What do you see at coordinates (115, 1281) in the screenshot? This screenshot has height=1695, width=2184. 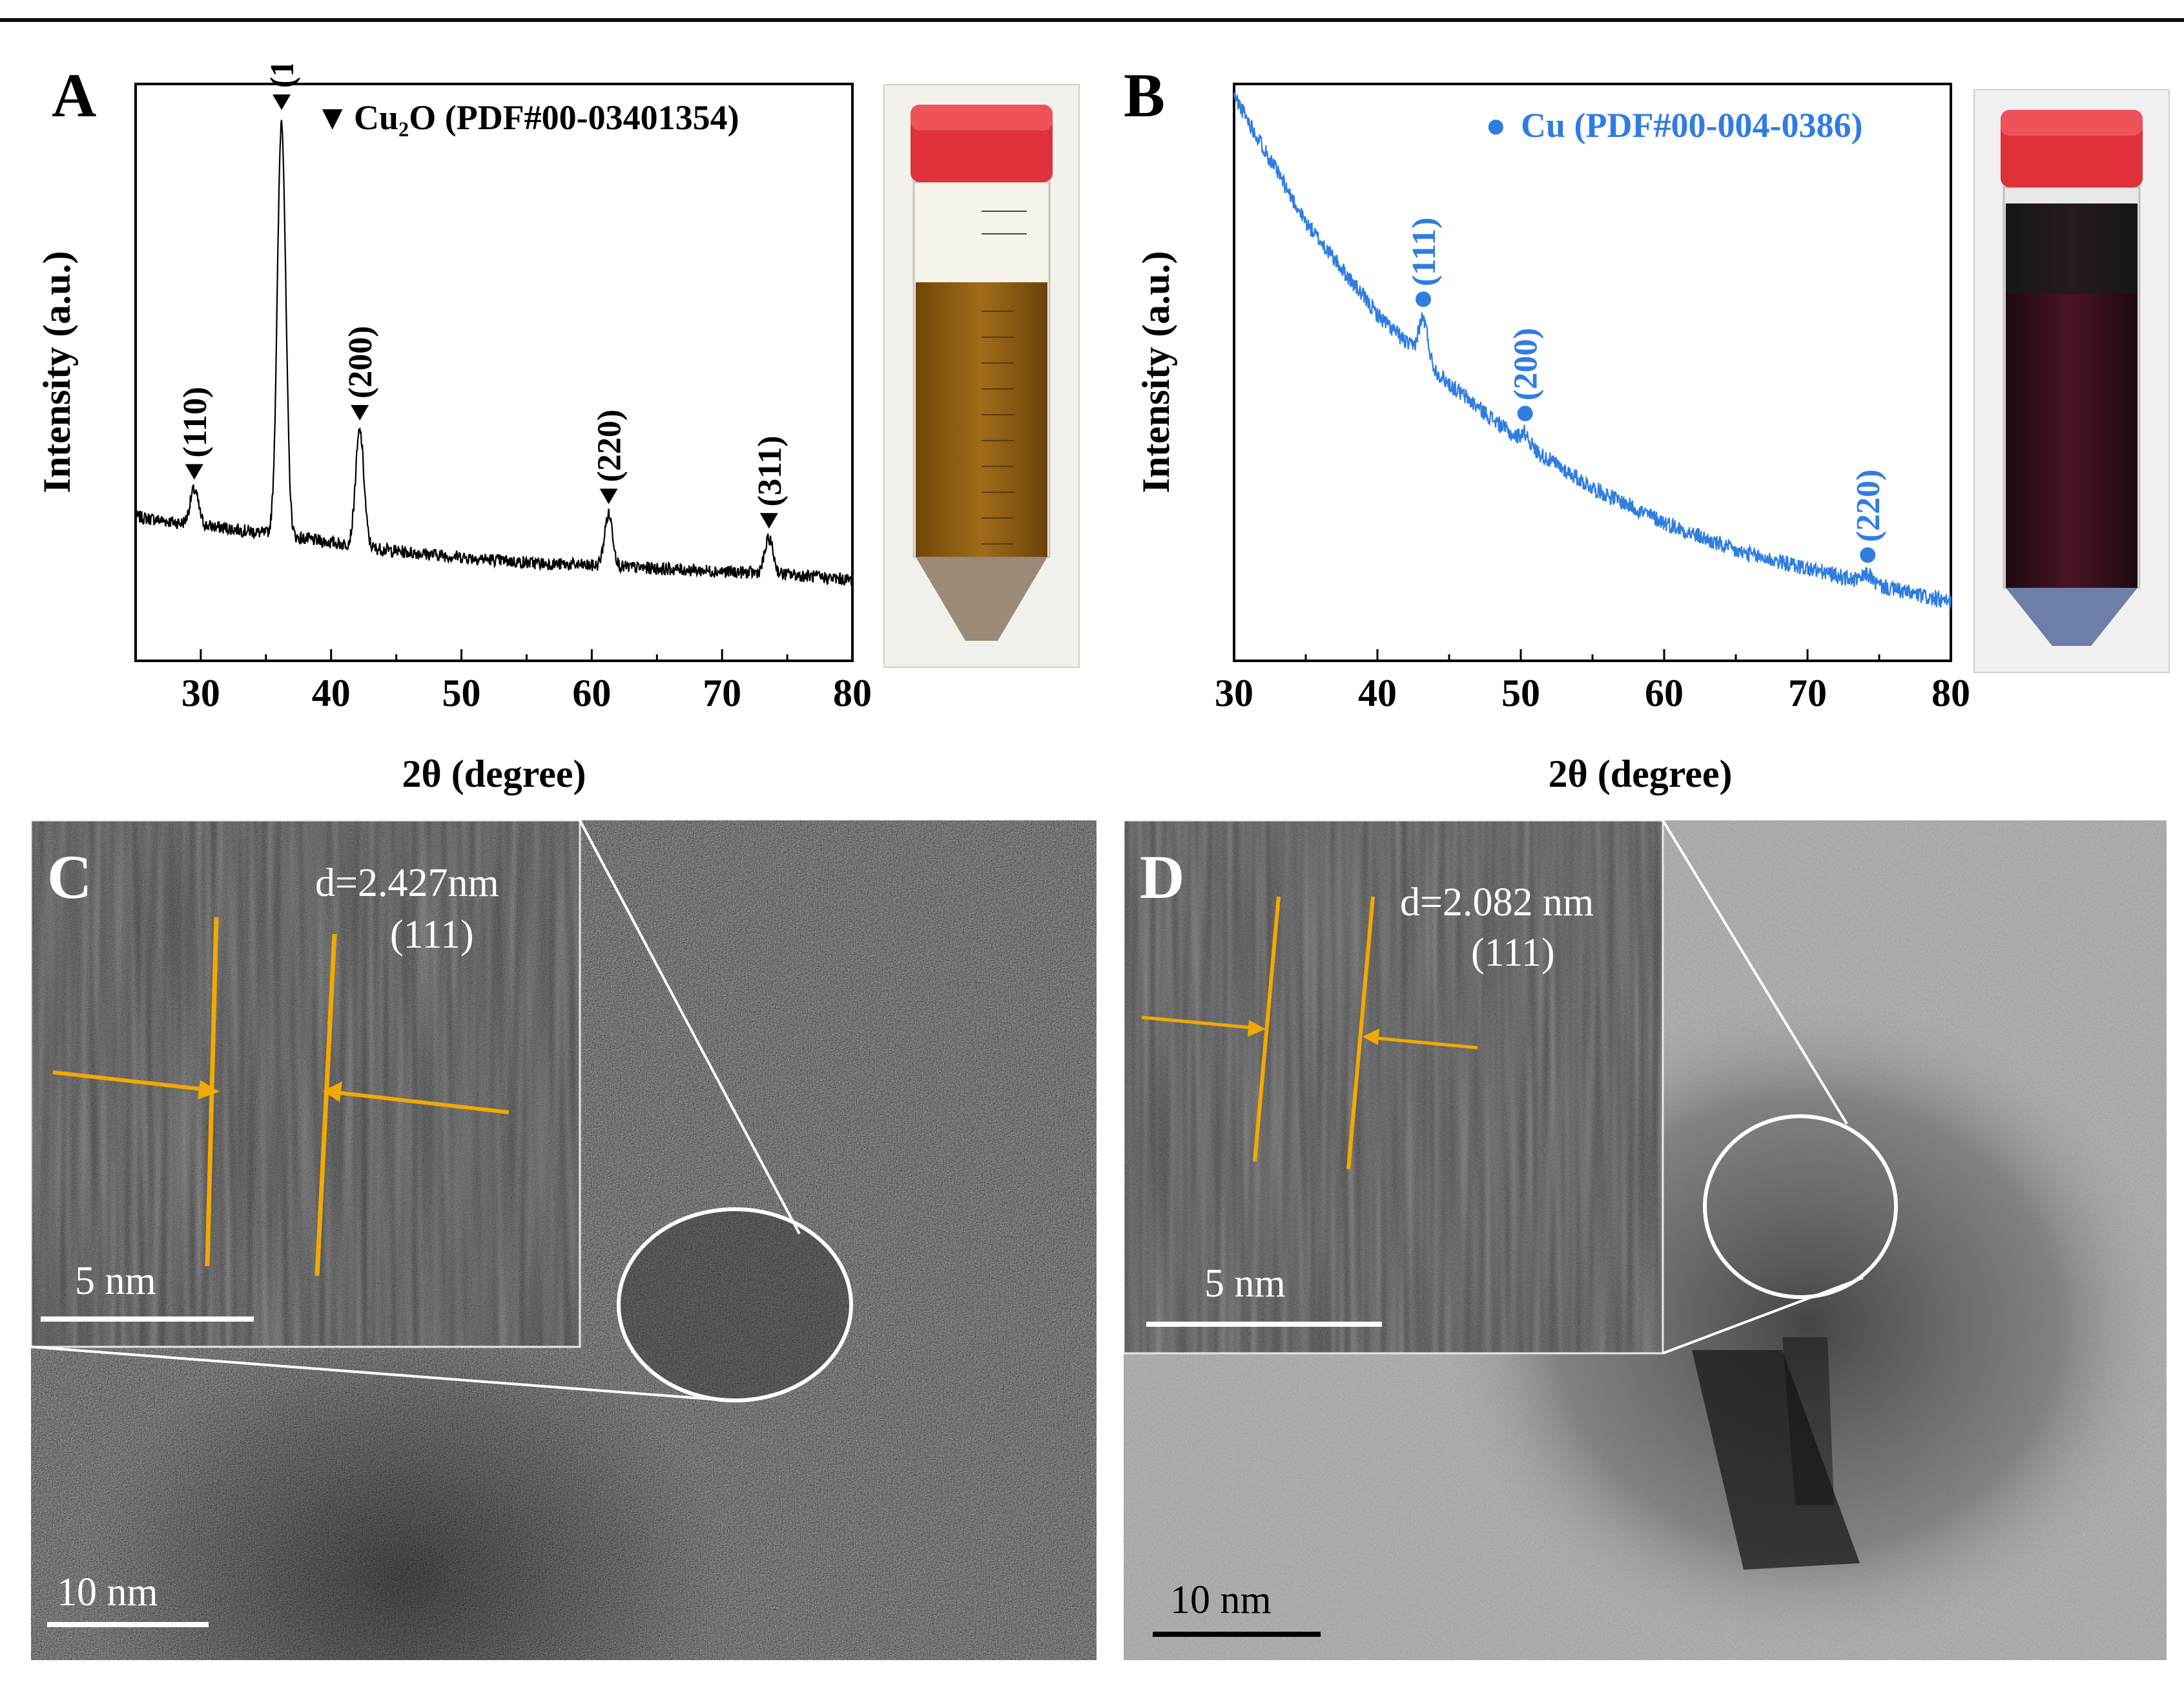 I see `inset-scalebar-label-c: 5 nm` at bounding box center [115, 1281].